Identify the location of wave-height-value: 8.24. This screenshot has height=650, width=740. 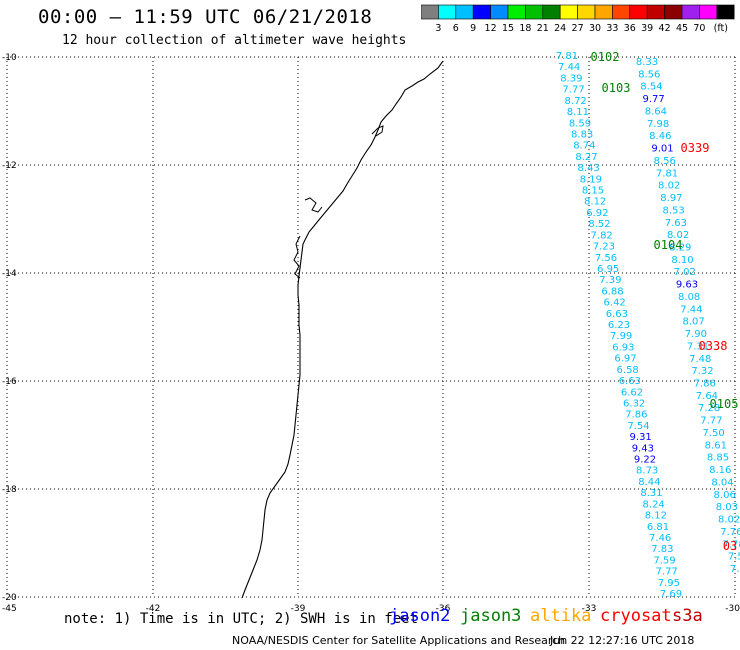
(654, 504).